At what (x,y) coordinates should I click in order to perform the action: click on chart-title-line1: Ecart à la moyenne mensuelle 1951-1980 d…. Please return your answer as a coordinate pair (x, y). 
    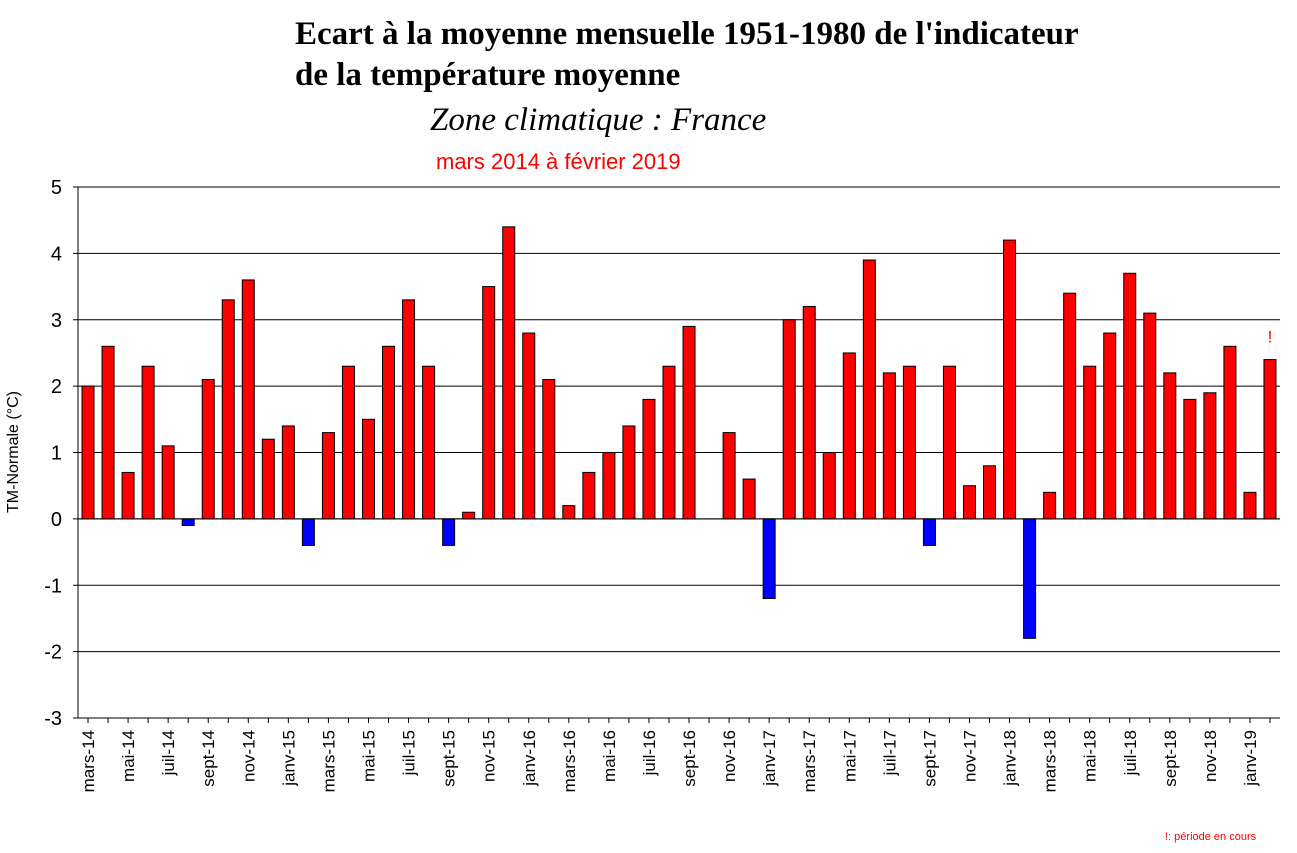
    Looking at the image, I should click on (687, 34).